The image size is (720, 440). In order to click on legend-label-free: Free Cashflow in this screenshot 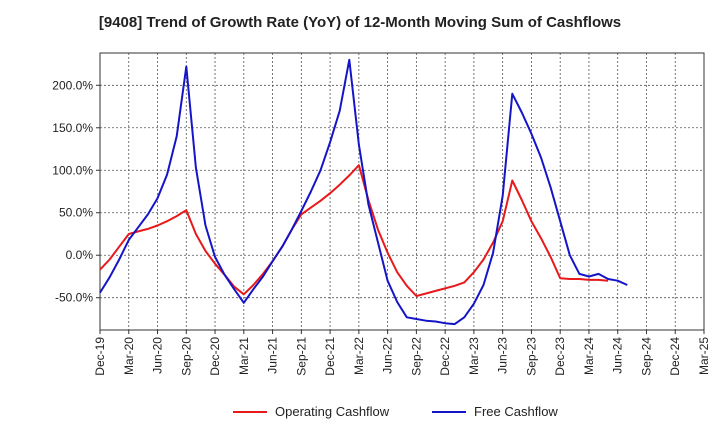, I will do `click(516, 411)`.